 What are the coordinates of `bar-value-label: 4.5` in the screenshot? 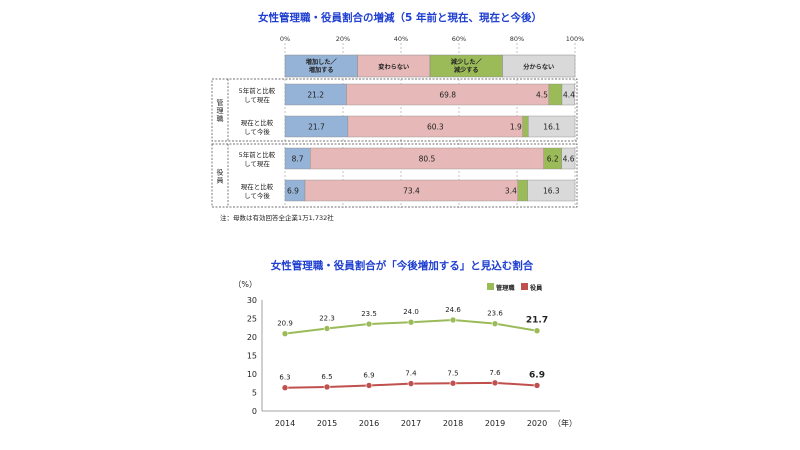 It's located at (542, 95).